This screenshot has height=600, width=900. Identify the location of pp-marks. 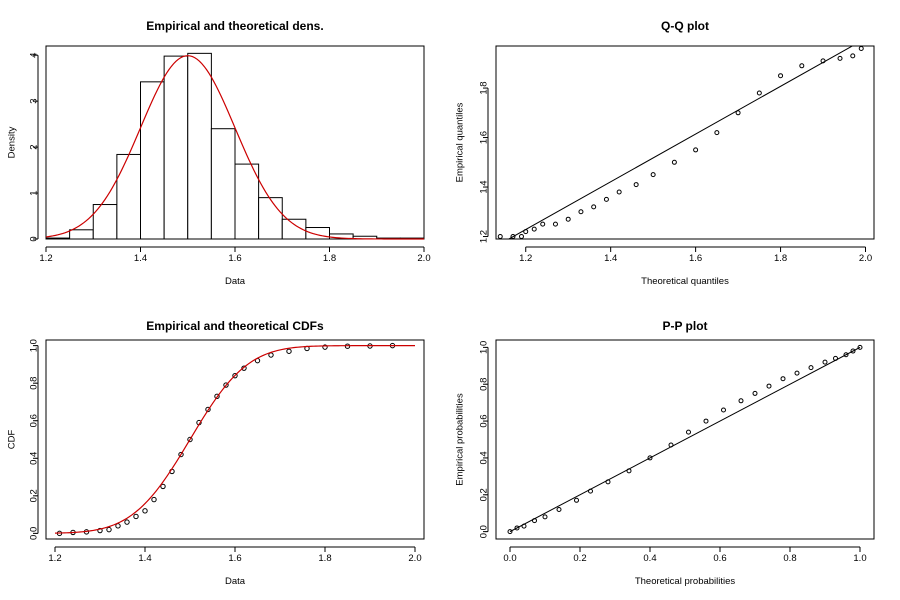
(685, 439).